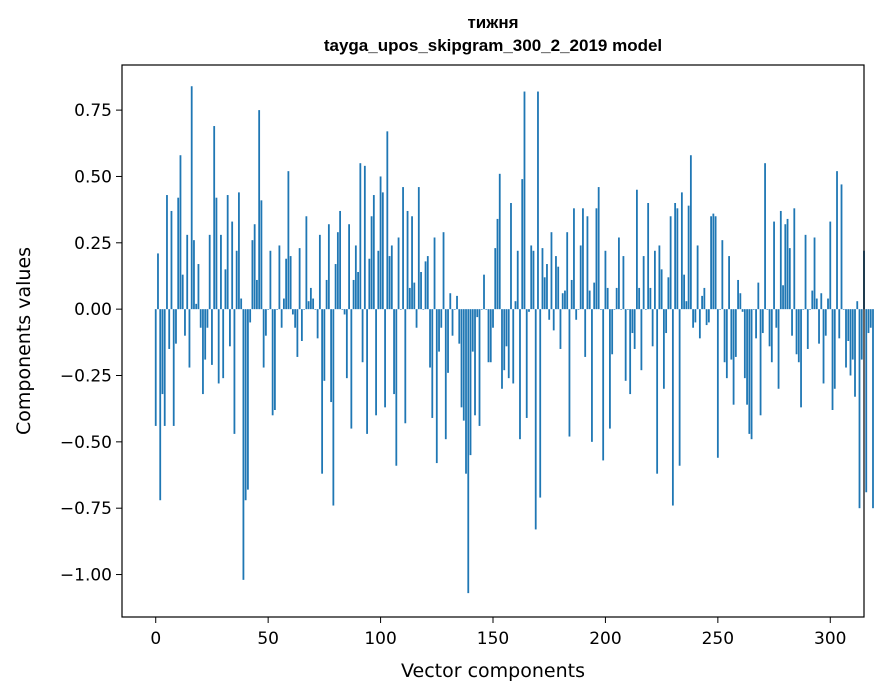 The height and width of the screenshot is (696, 880). What do you see at coordinates (268, 639) in the screenshot?
I see `x-tick-label: 50` at bounding box center [268, 639].